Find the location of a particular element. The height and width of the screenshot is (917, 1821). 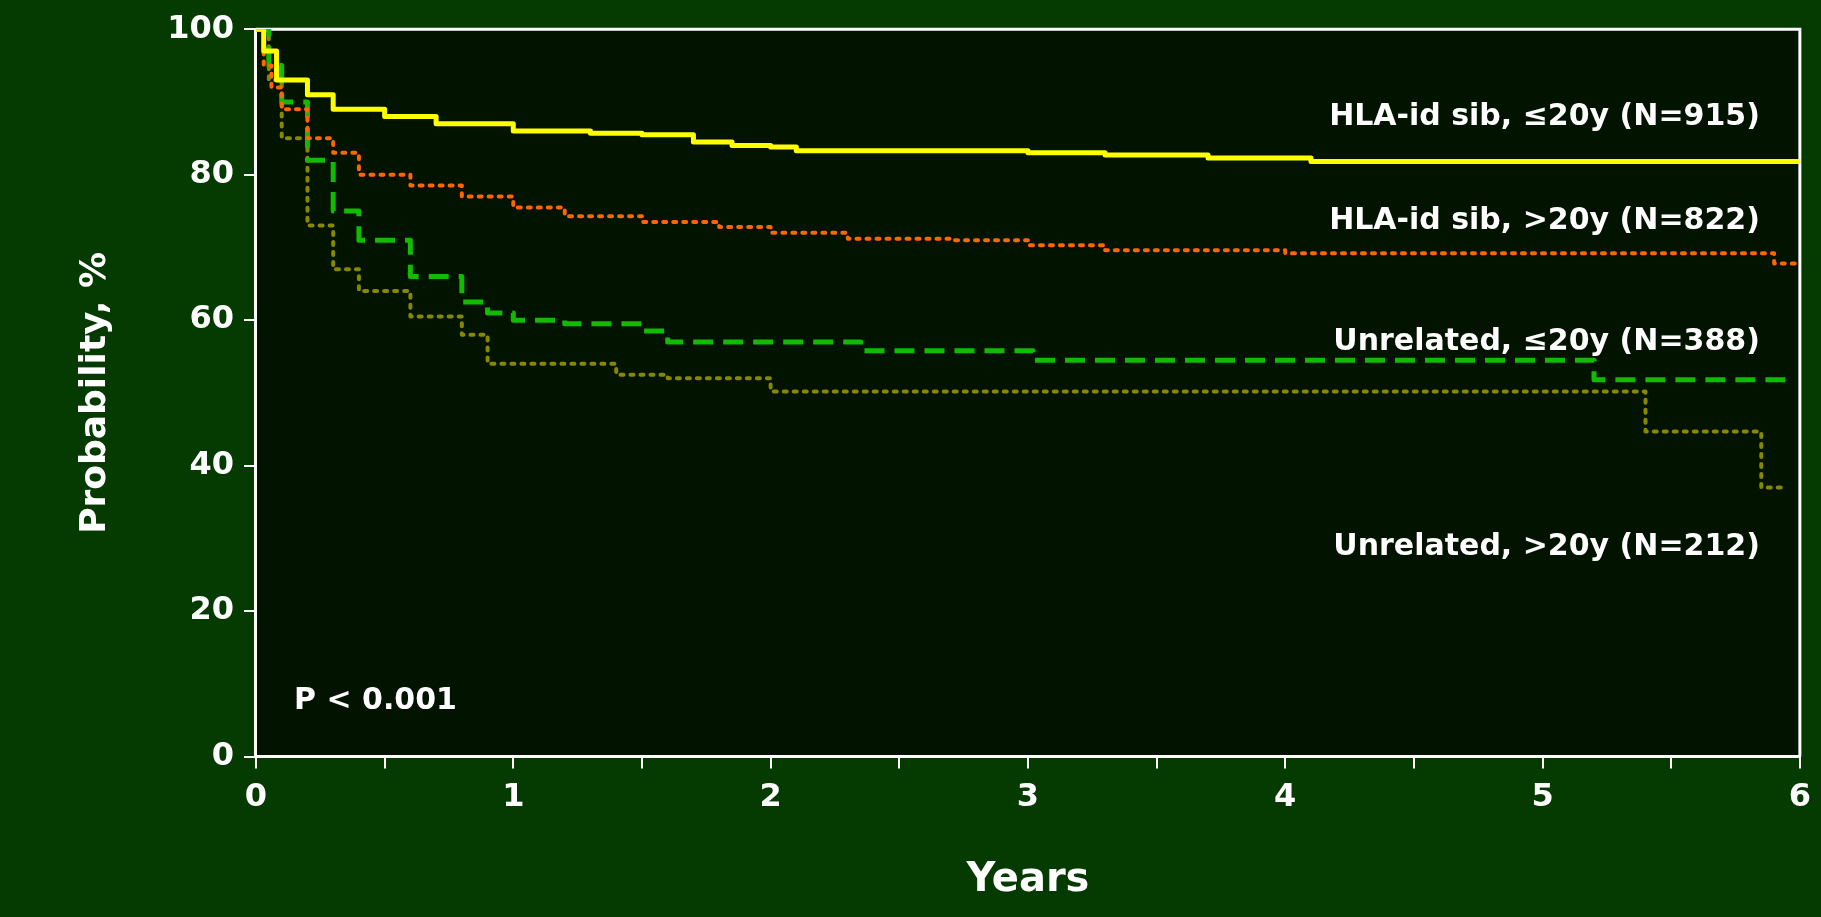

x-tick-label: 1 is located at coordinates (513, 795).